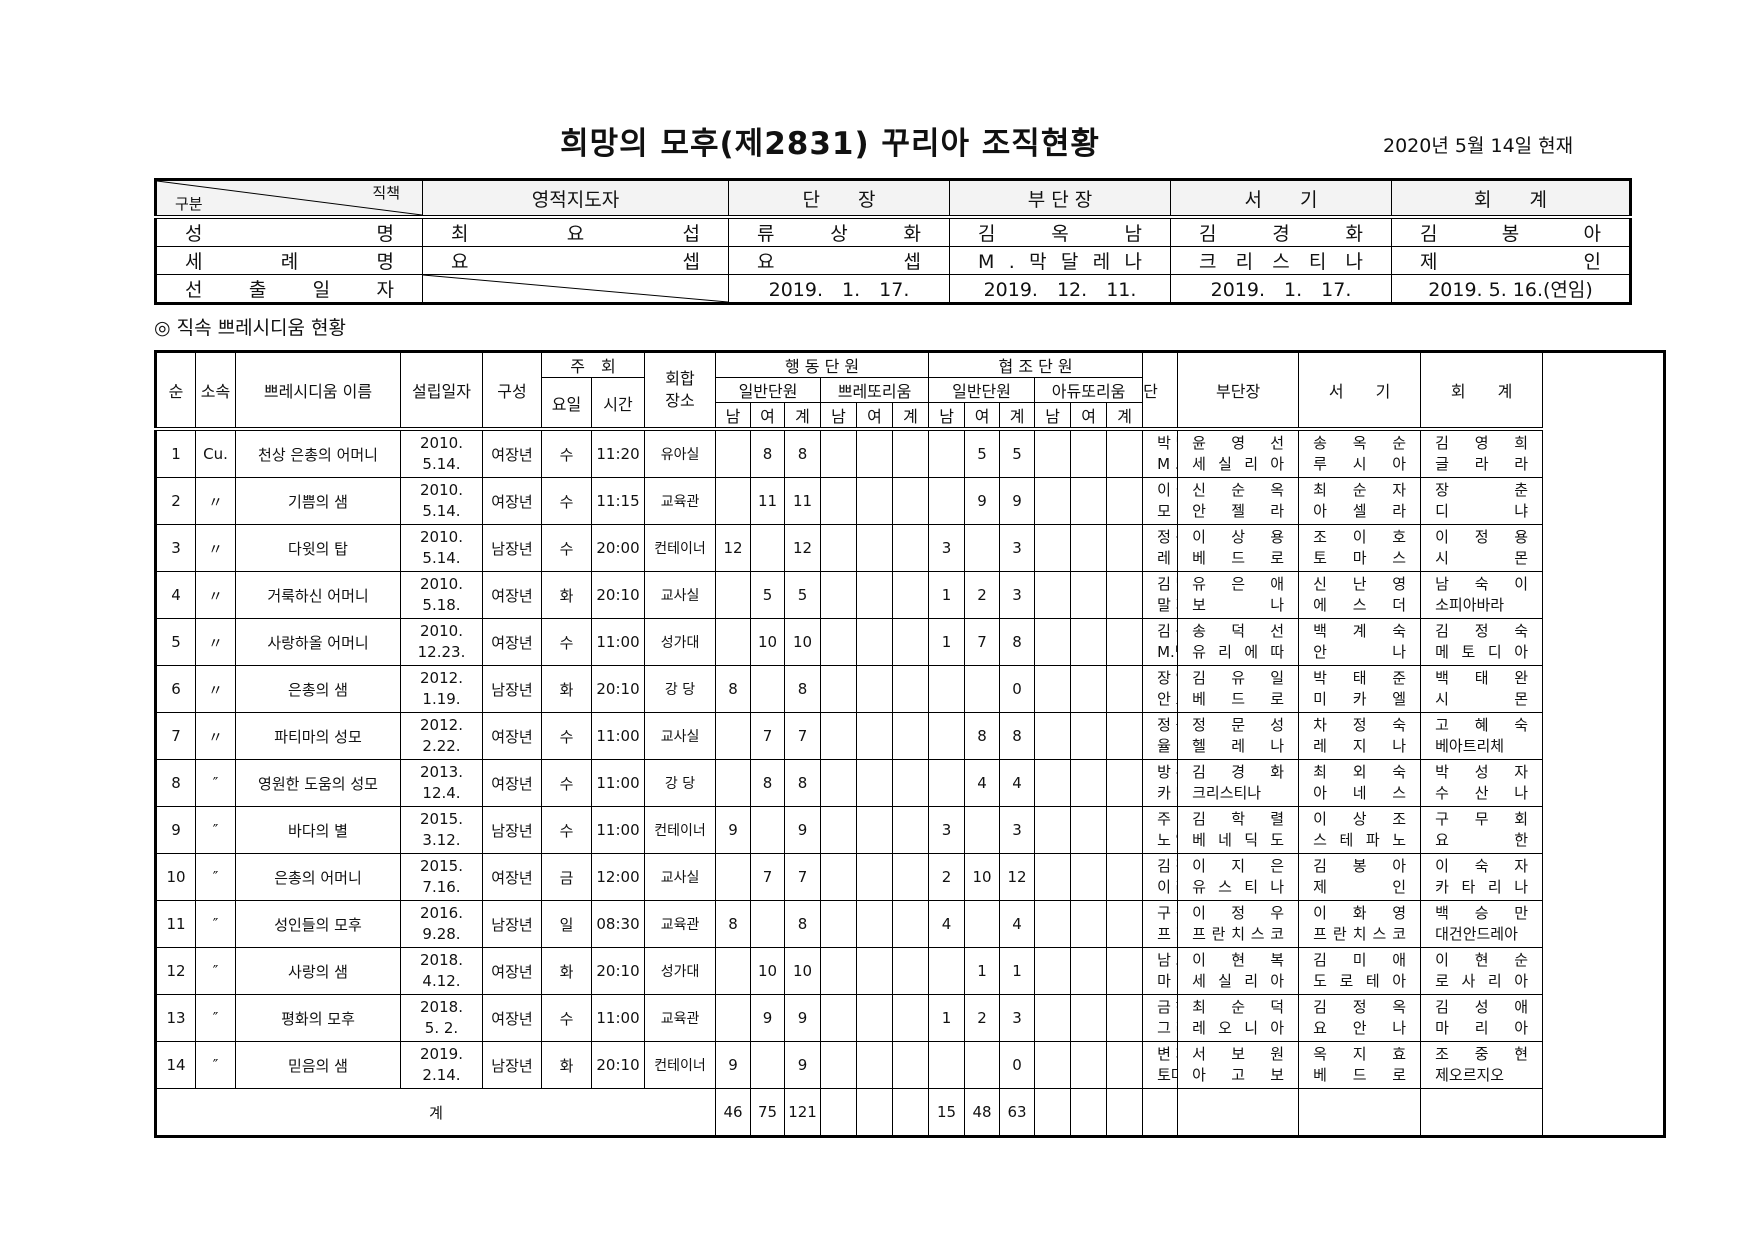 The height and width of the screenshot is (1240, 1754). What do you see at coordinates (1360, 1028) in the screenshot?
I see `secretary-baptismal-name: 요 안 나` at bounding box center [1360, 1028].